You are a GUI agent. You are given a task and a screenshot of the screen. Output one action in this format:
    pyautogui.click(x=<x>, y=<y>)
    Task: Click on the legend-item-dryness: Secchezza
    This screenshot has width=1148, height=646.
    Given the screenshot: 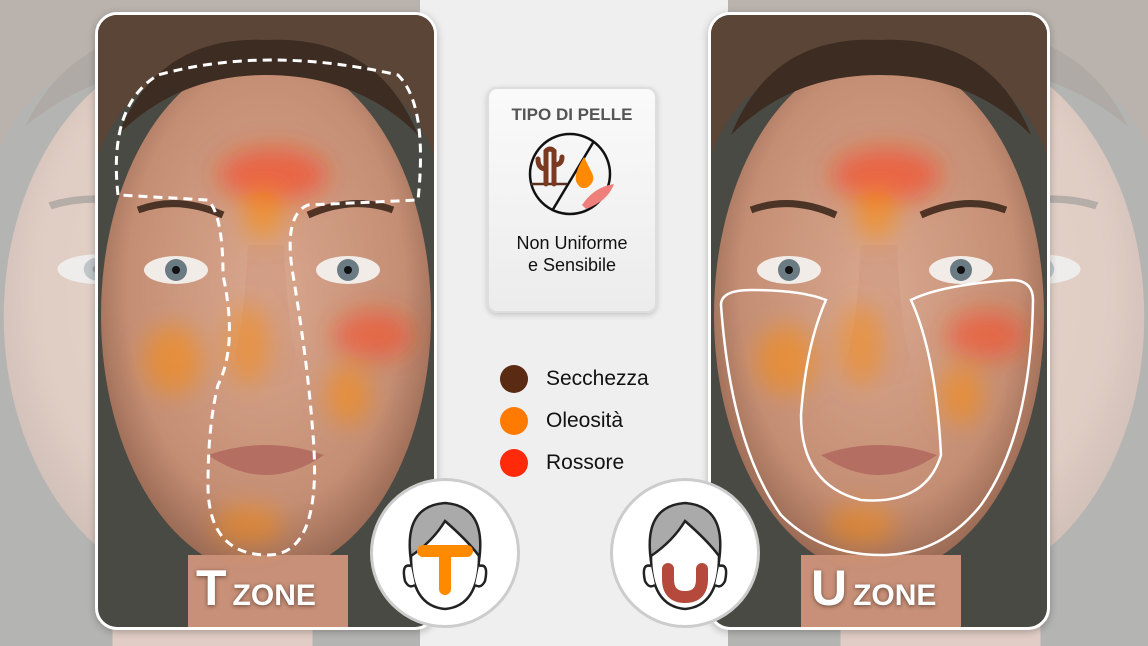 What is the action you would take?
    pyautogui.click(x=574, y=379)
    